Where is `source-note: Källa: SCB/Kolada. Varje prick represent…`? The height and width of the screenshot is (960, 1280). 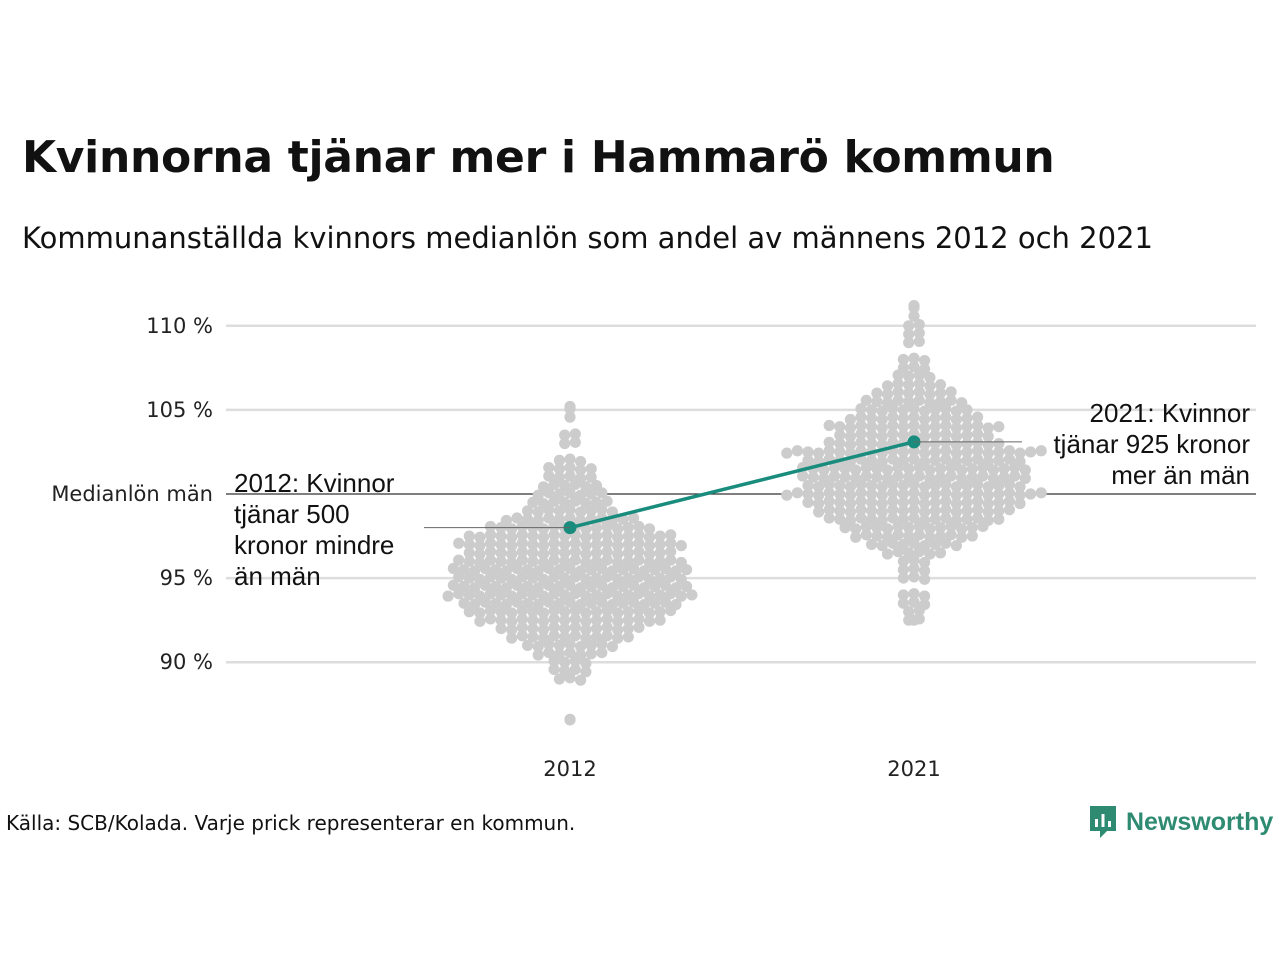 source-note: Källa: SCB/Kolada. Varje prick represent… is located at coordinates (291, 823).